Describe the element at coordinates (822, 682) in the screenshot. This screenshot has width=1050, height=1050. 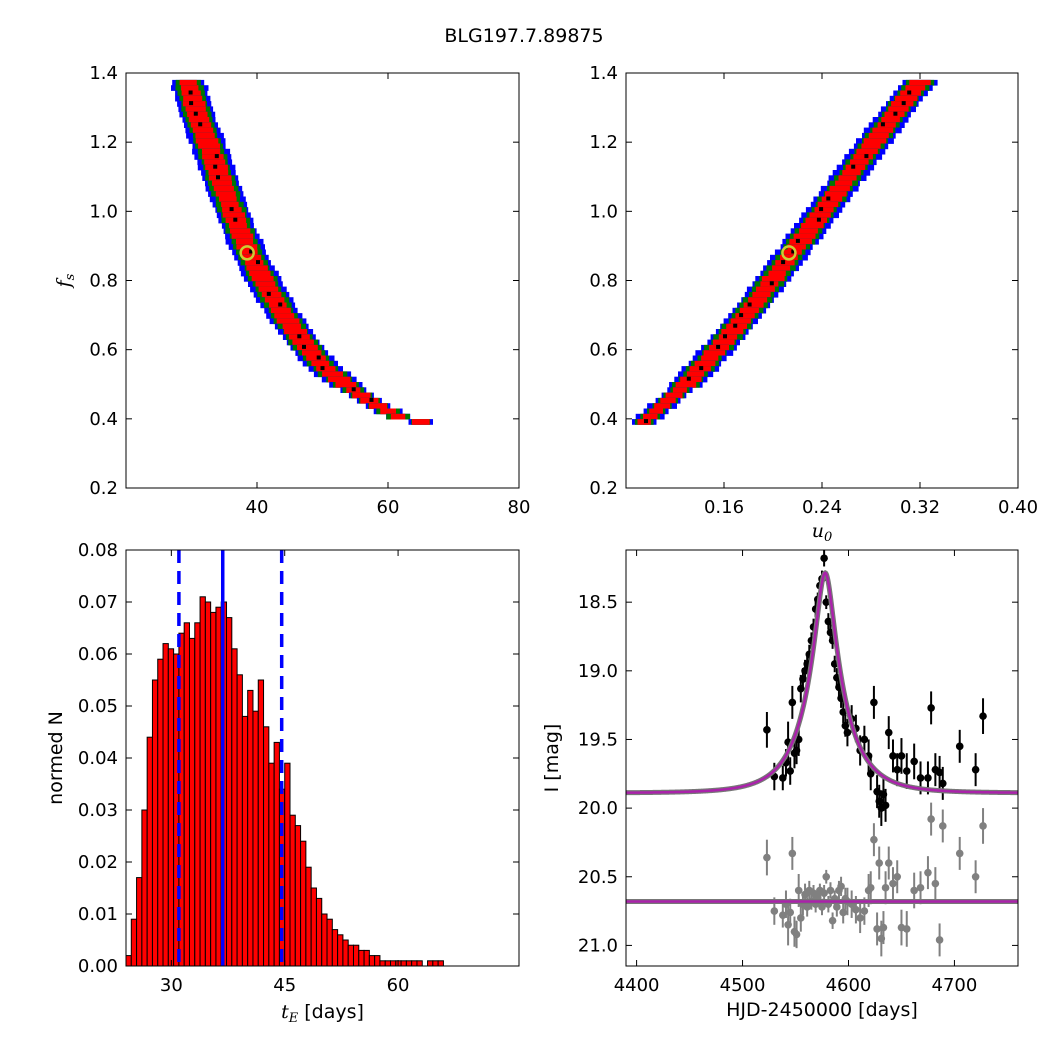
I see `model-curve` at that location.